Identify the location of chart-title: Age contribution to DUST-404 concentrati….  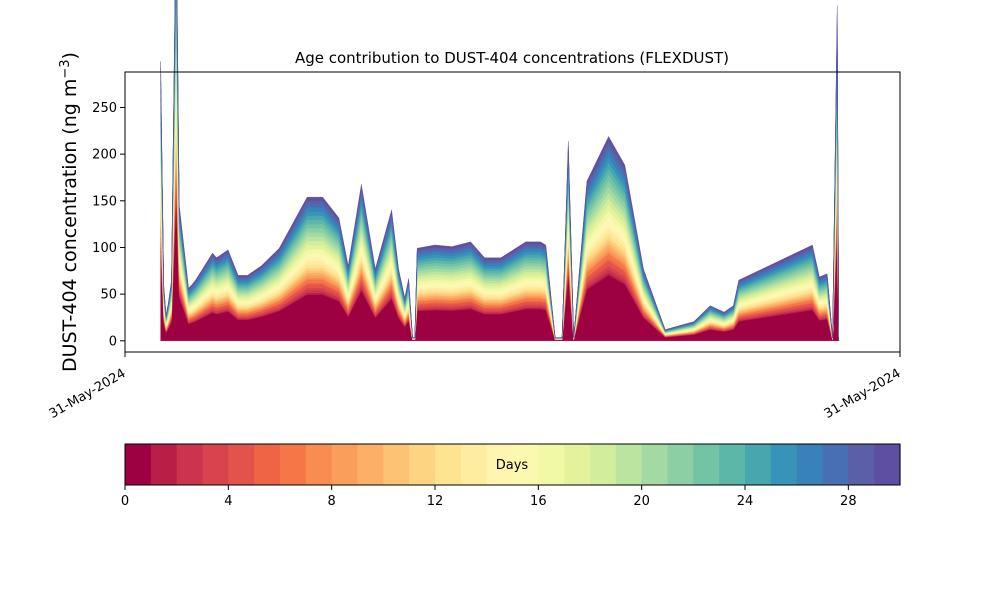
(512, 58).